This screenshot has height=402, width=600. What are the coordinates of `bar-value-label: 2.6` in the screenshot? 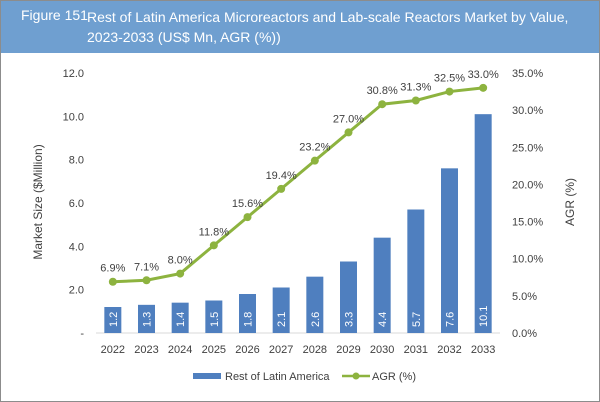 It's located at (316, 319).